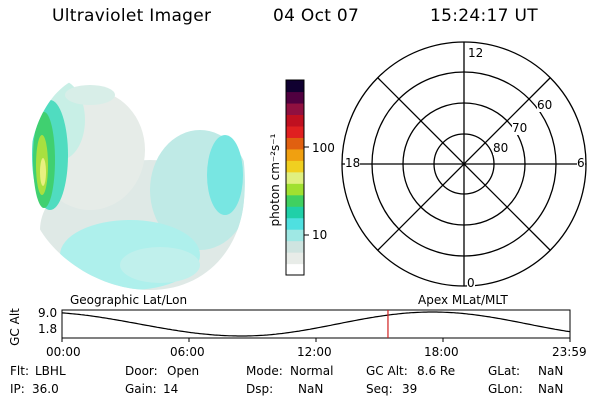 This screenshot has width=600, height=400. I want to click on colorbar, so click(297, 177).